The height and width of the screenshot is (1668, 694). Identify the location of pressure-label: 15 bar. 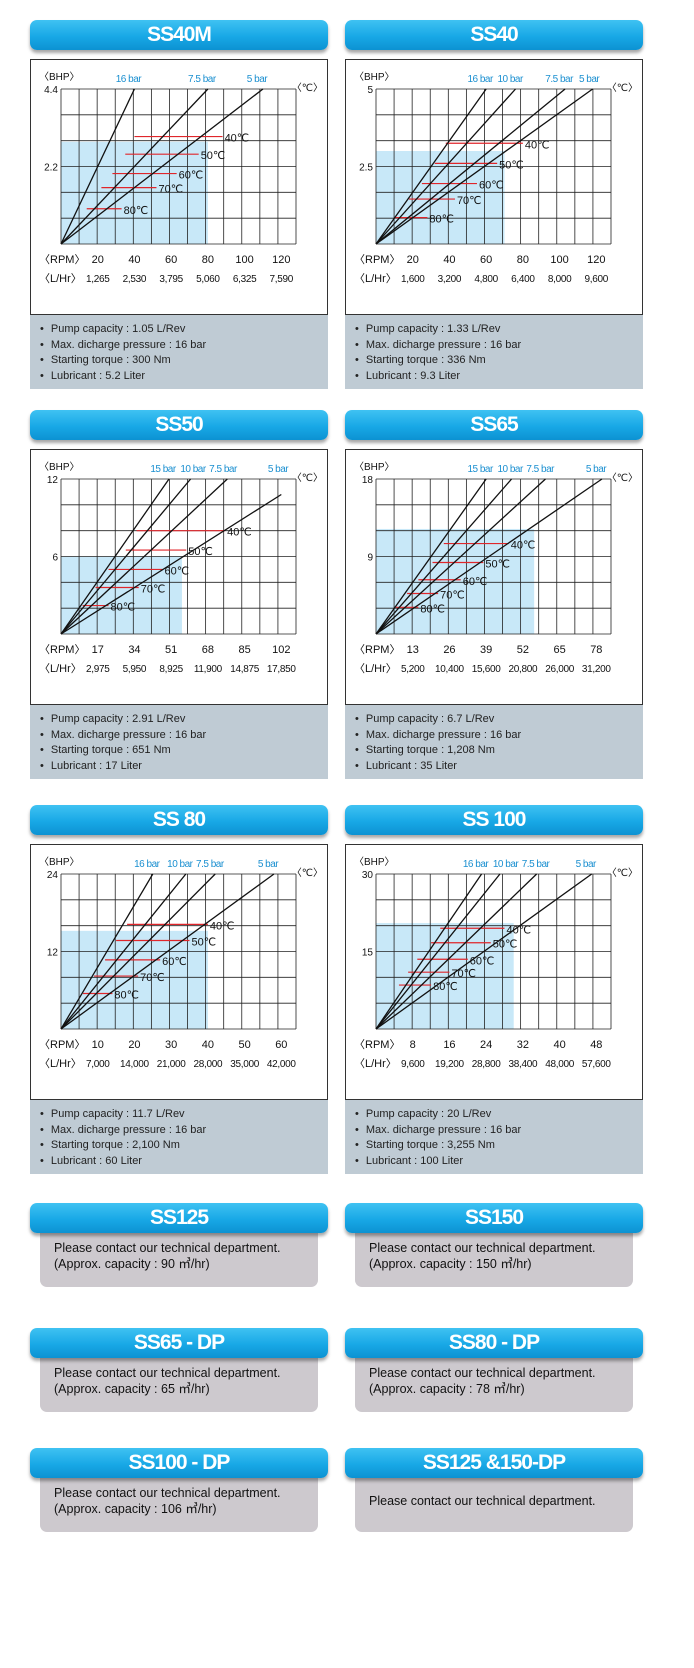
(163, 469).